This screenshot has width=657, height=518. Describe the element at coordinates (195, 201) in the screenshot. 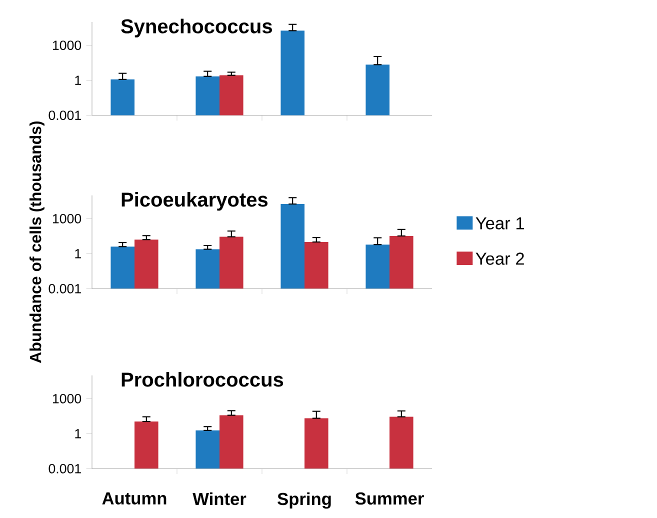

I see `chart-title: Picoeukaryotes` at that location.